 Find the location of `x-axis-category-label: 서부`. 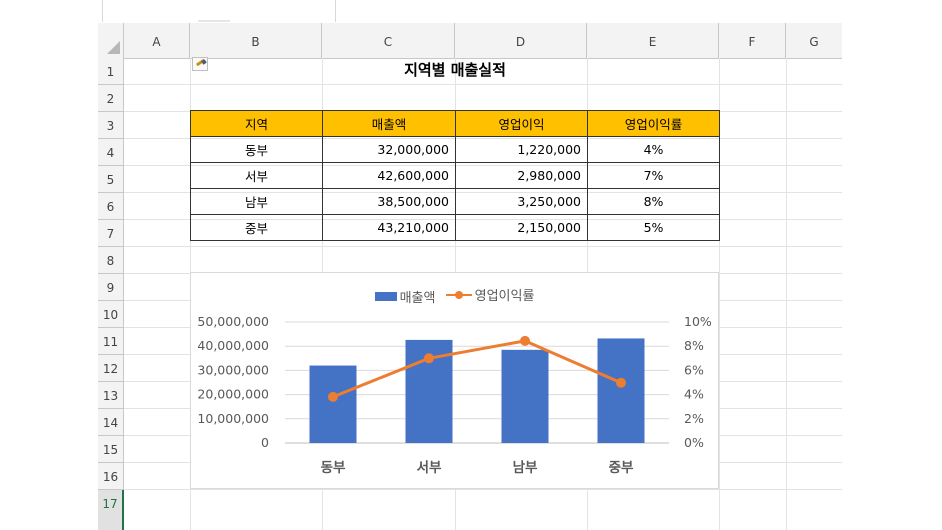

x-axis-category-label: 서부 is located at coordinates (429, 468).